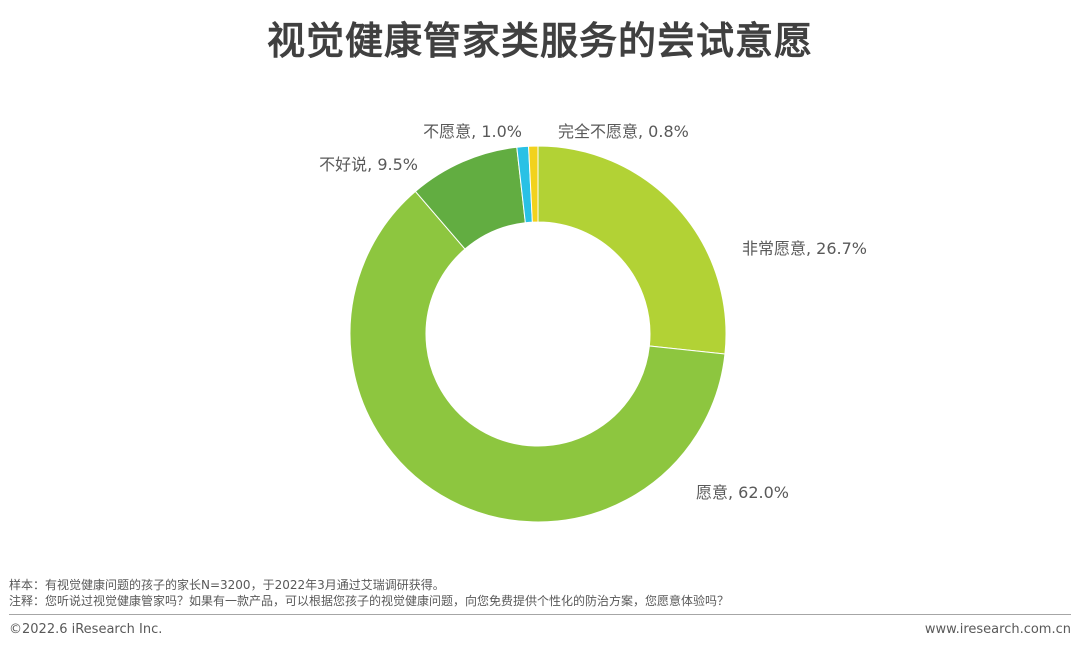 The width and height of the screenshot is (1080, 646). I want to click on chart-title: 视觉健康管家类服务的尝试意愿, so click(539, 41).